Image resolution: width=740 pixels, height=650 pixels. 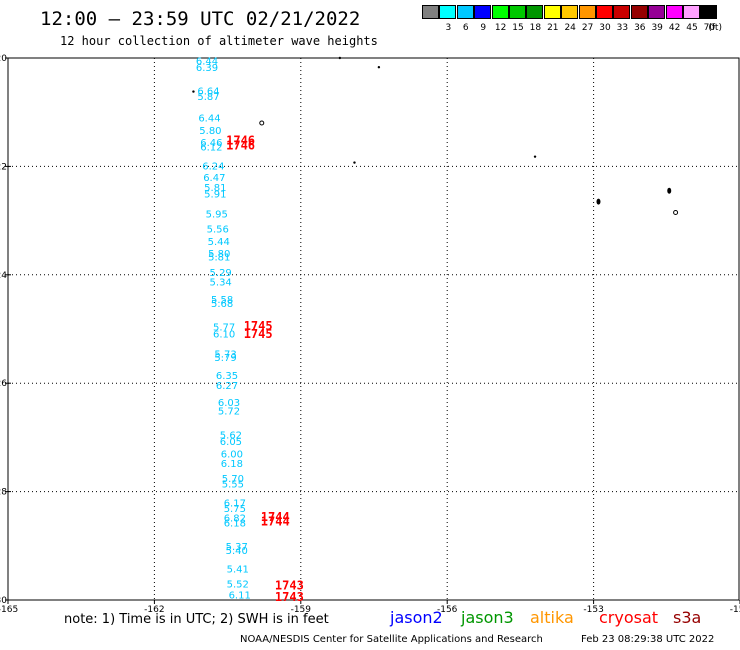 What do you see at coordinates (208, 97) in the screenshot?
I see `swh-value-label: 5.87` at bounding box center [208, 97].